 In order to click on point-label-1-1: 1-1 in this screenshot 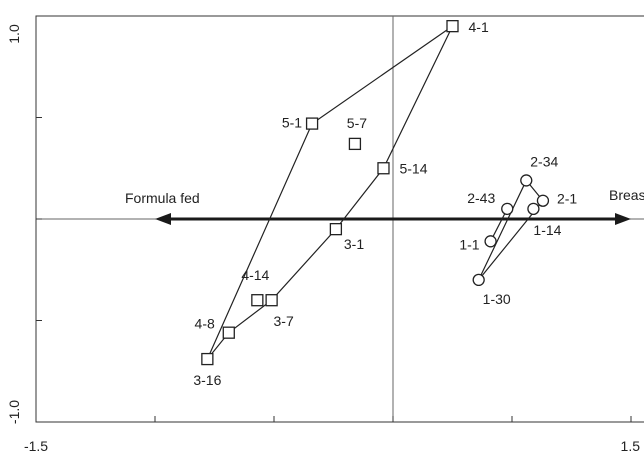, I will do `click(469, 244)`.